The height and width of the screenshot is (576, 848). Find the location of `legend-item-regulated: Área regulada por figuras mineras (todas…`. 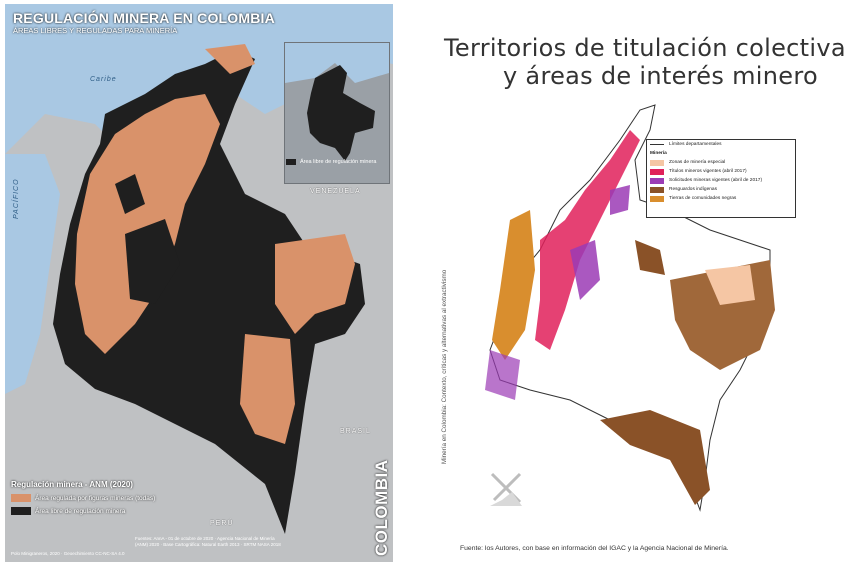

legend-item-regulated: Área regulada por figuras mineras (todas… is located at coordinates (141, 498).